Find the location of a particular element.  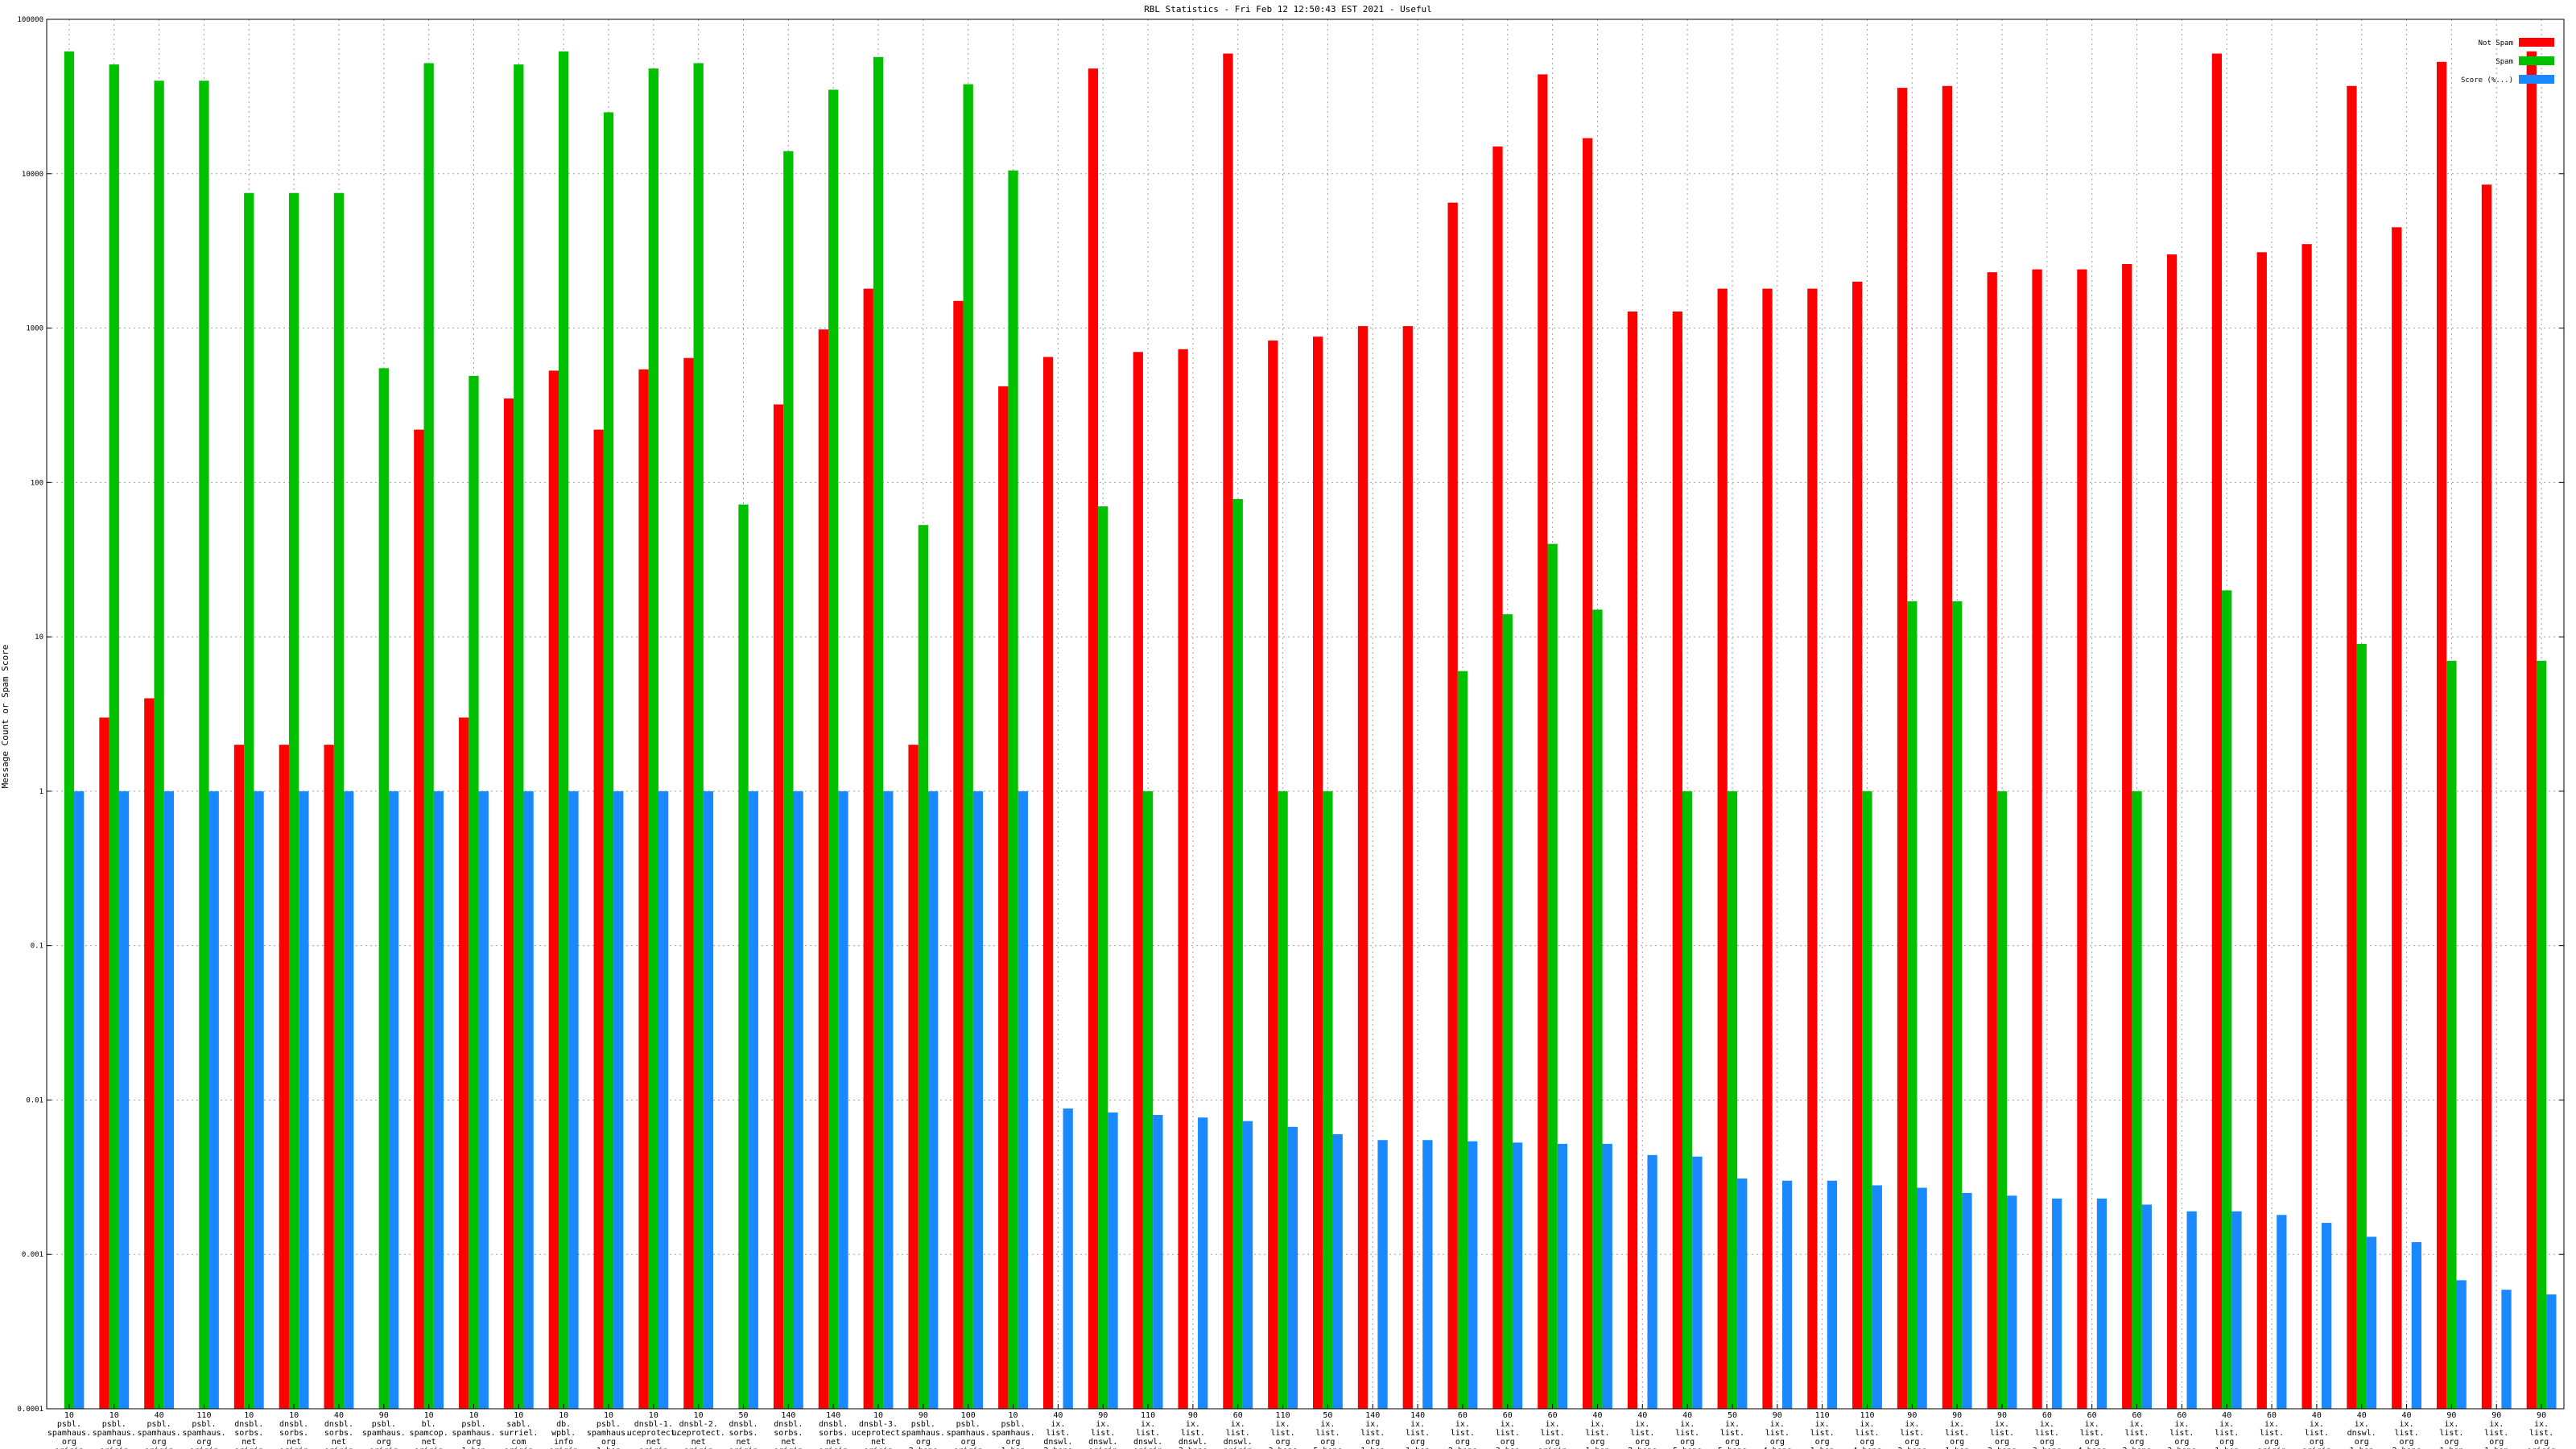

x-tick-label-line: 140 is located at coordinates (788, 1415).